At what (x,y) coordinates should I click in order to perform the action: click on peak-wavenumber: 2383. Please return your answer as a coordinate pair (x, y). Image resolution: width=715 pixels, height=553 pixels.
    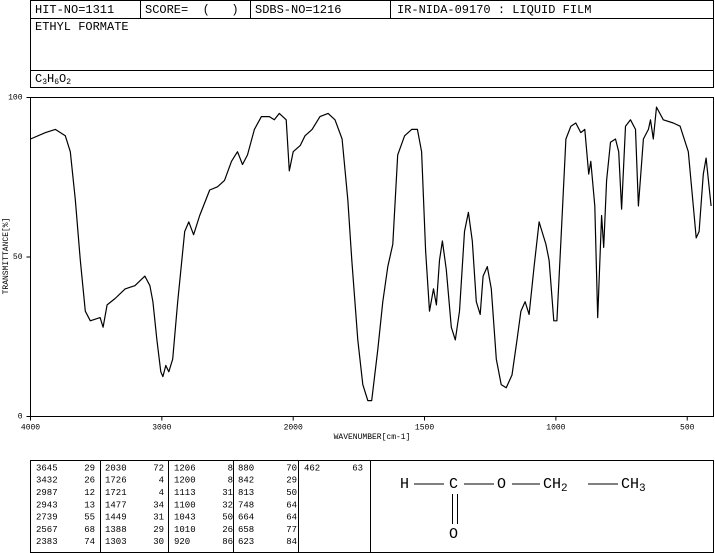
    Looking at the image, I should click on (47, 542).